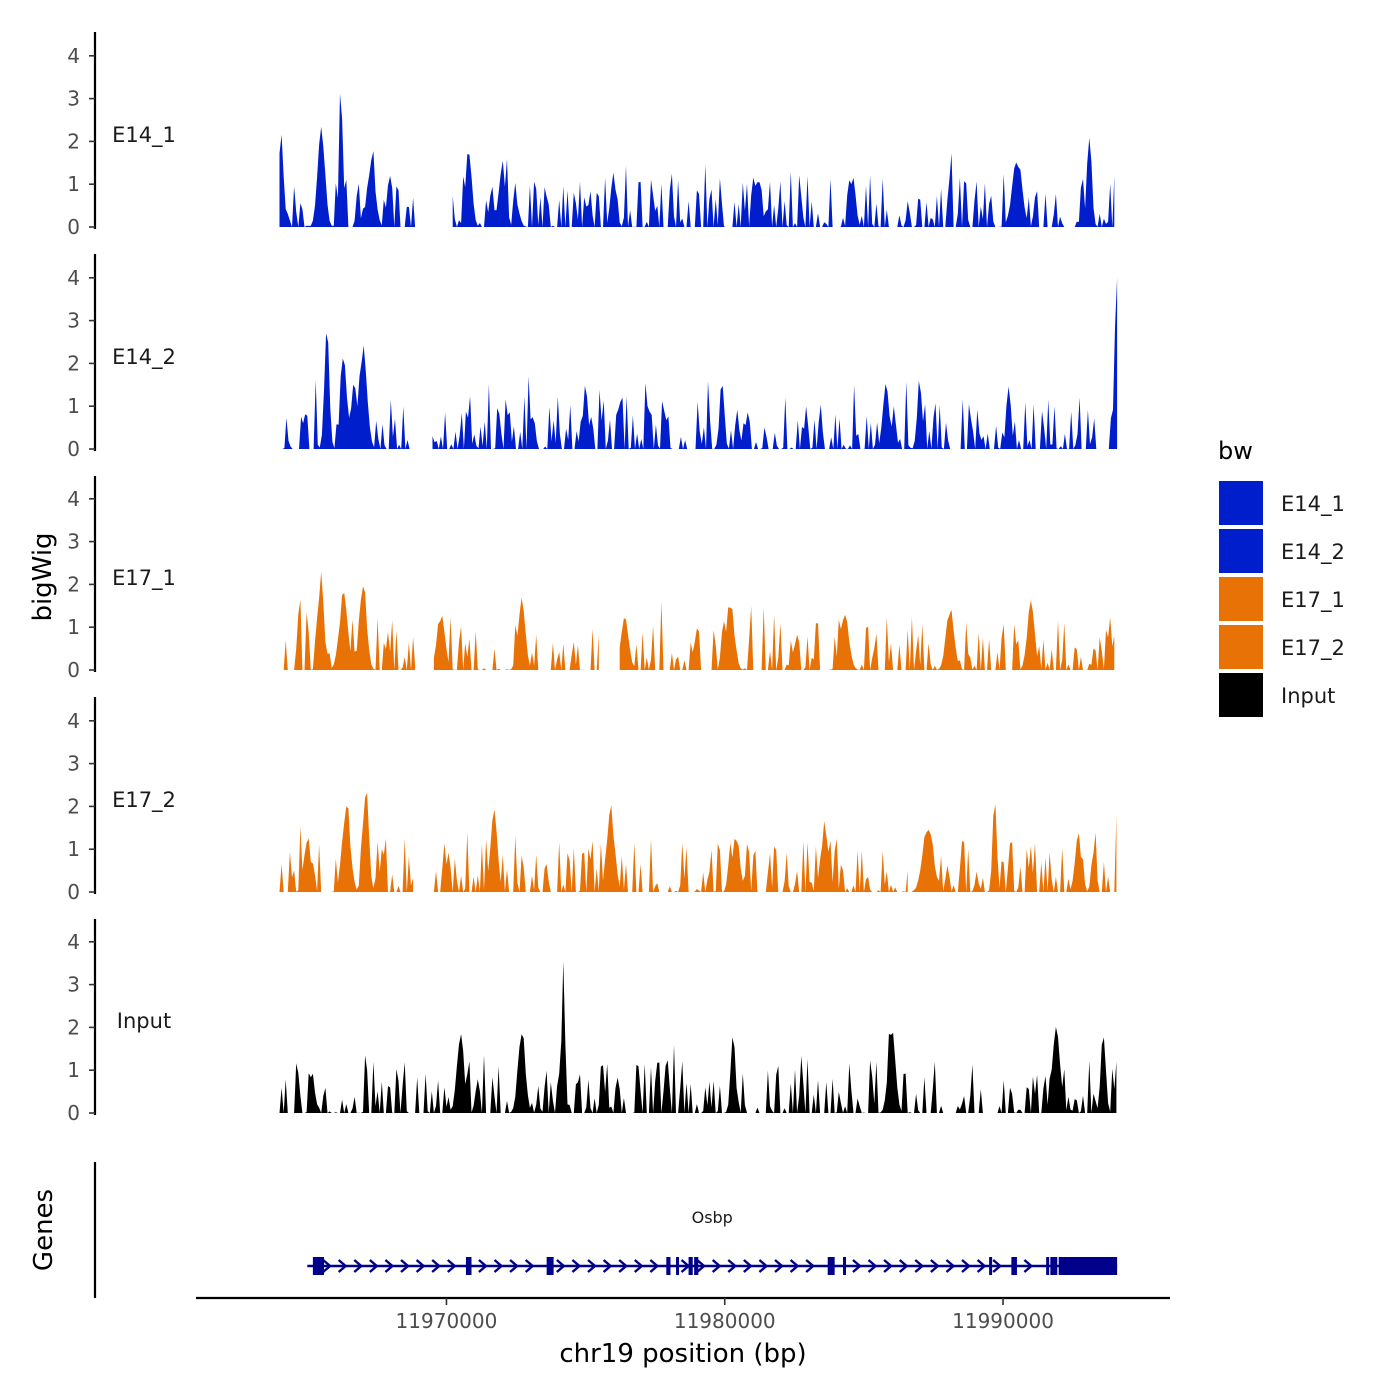  What do you see at coordinates (144, 800) in the screenshot?
I see `track-label-E17_2: E17_2` at bounding box center [144, 800].